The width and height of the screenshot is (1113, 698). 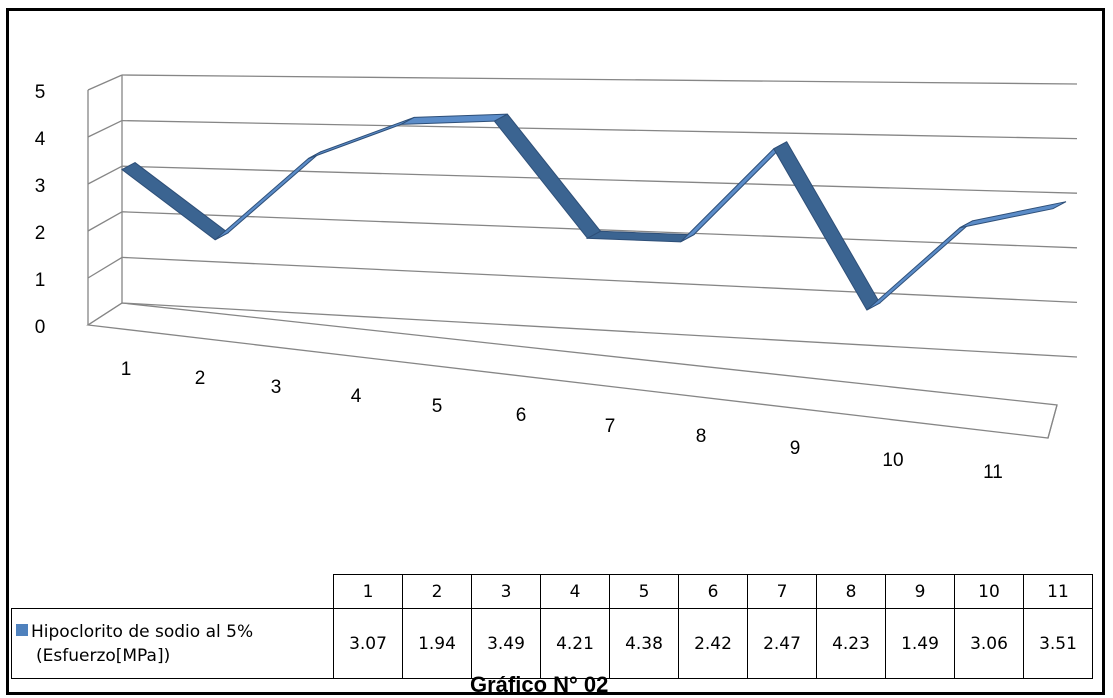 I want to click on table-header-cell: 5, so click(x=644, y=591).